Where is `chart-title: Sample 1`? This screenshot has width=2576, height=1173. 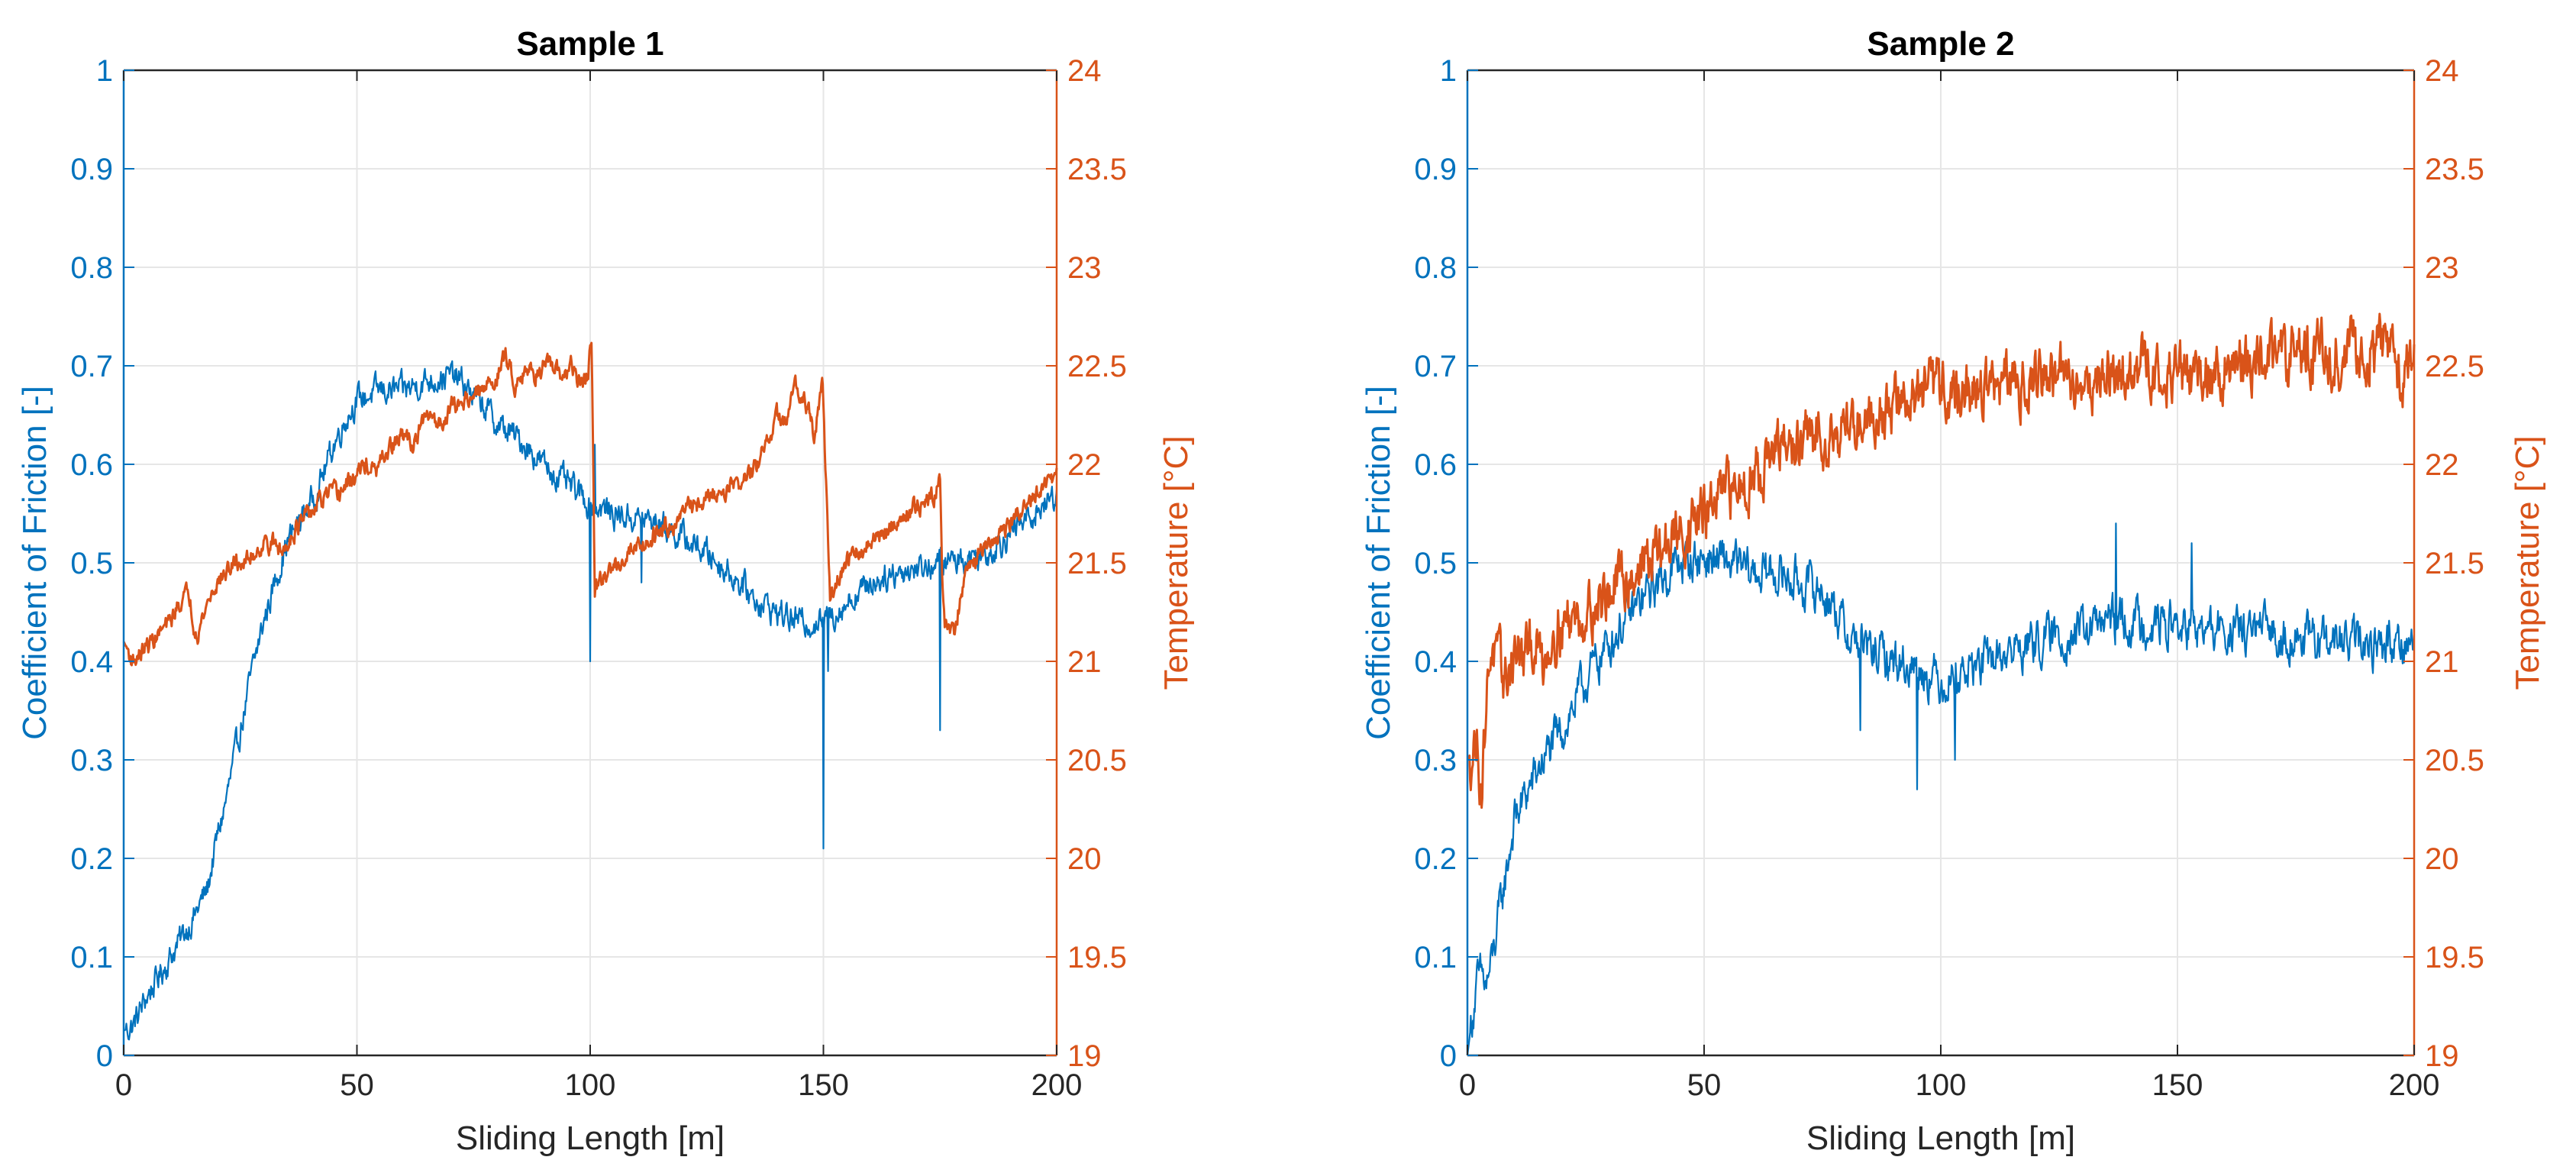 chart-title: Sample 1 is located at coordinates (589, 44).